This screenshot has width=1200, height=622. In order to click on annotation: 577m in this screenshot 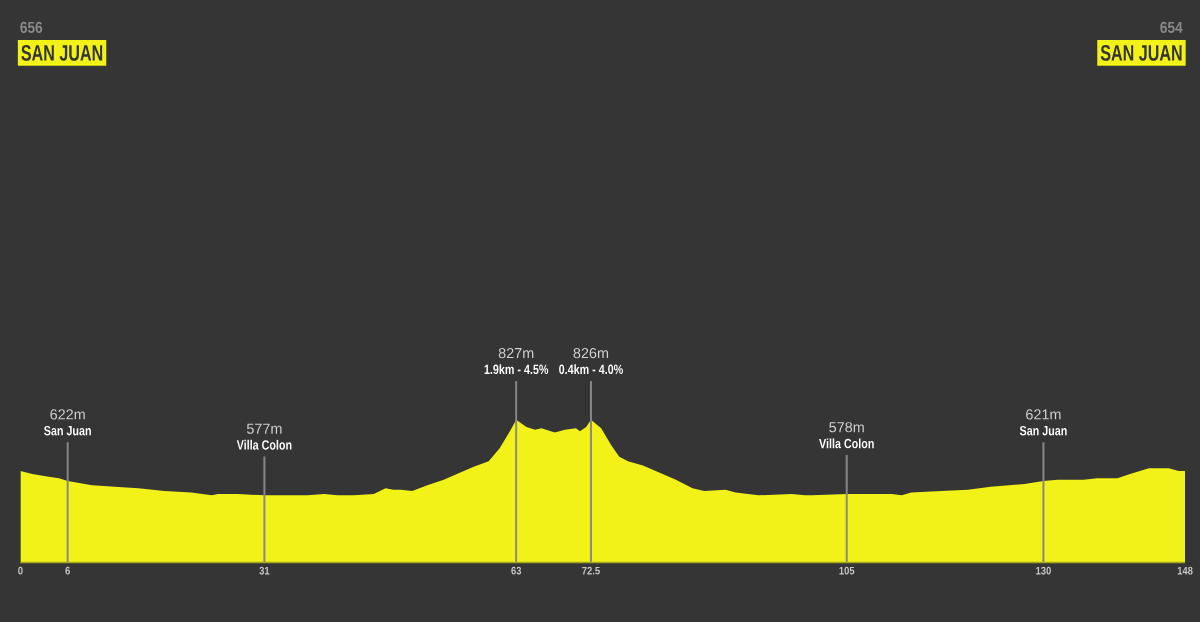, I will do `click(264, 428)`.